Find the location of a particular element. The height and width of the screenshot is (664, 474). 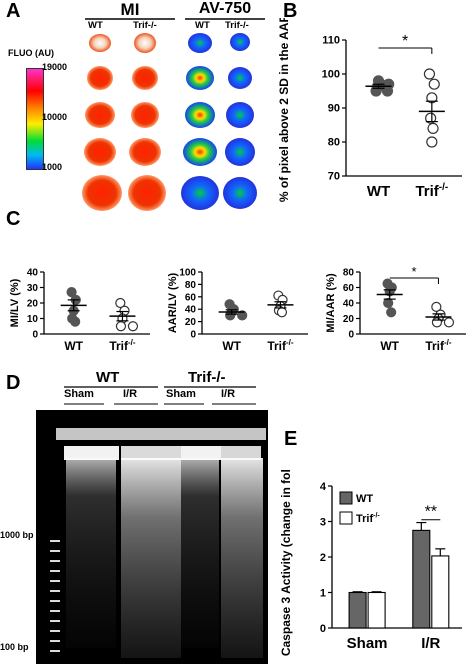

d-group-wt: WT is located at coordinates (108, 377).